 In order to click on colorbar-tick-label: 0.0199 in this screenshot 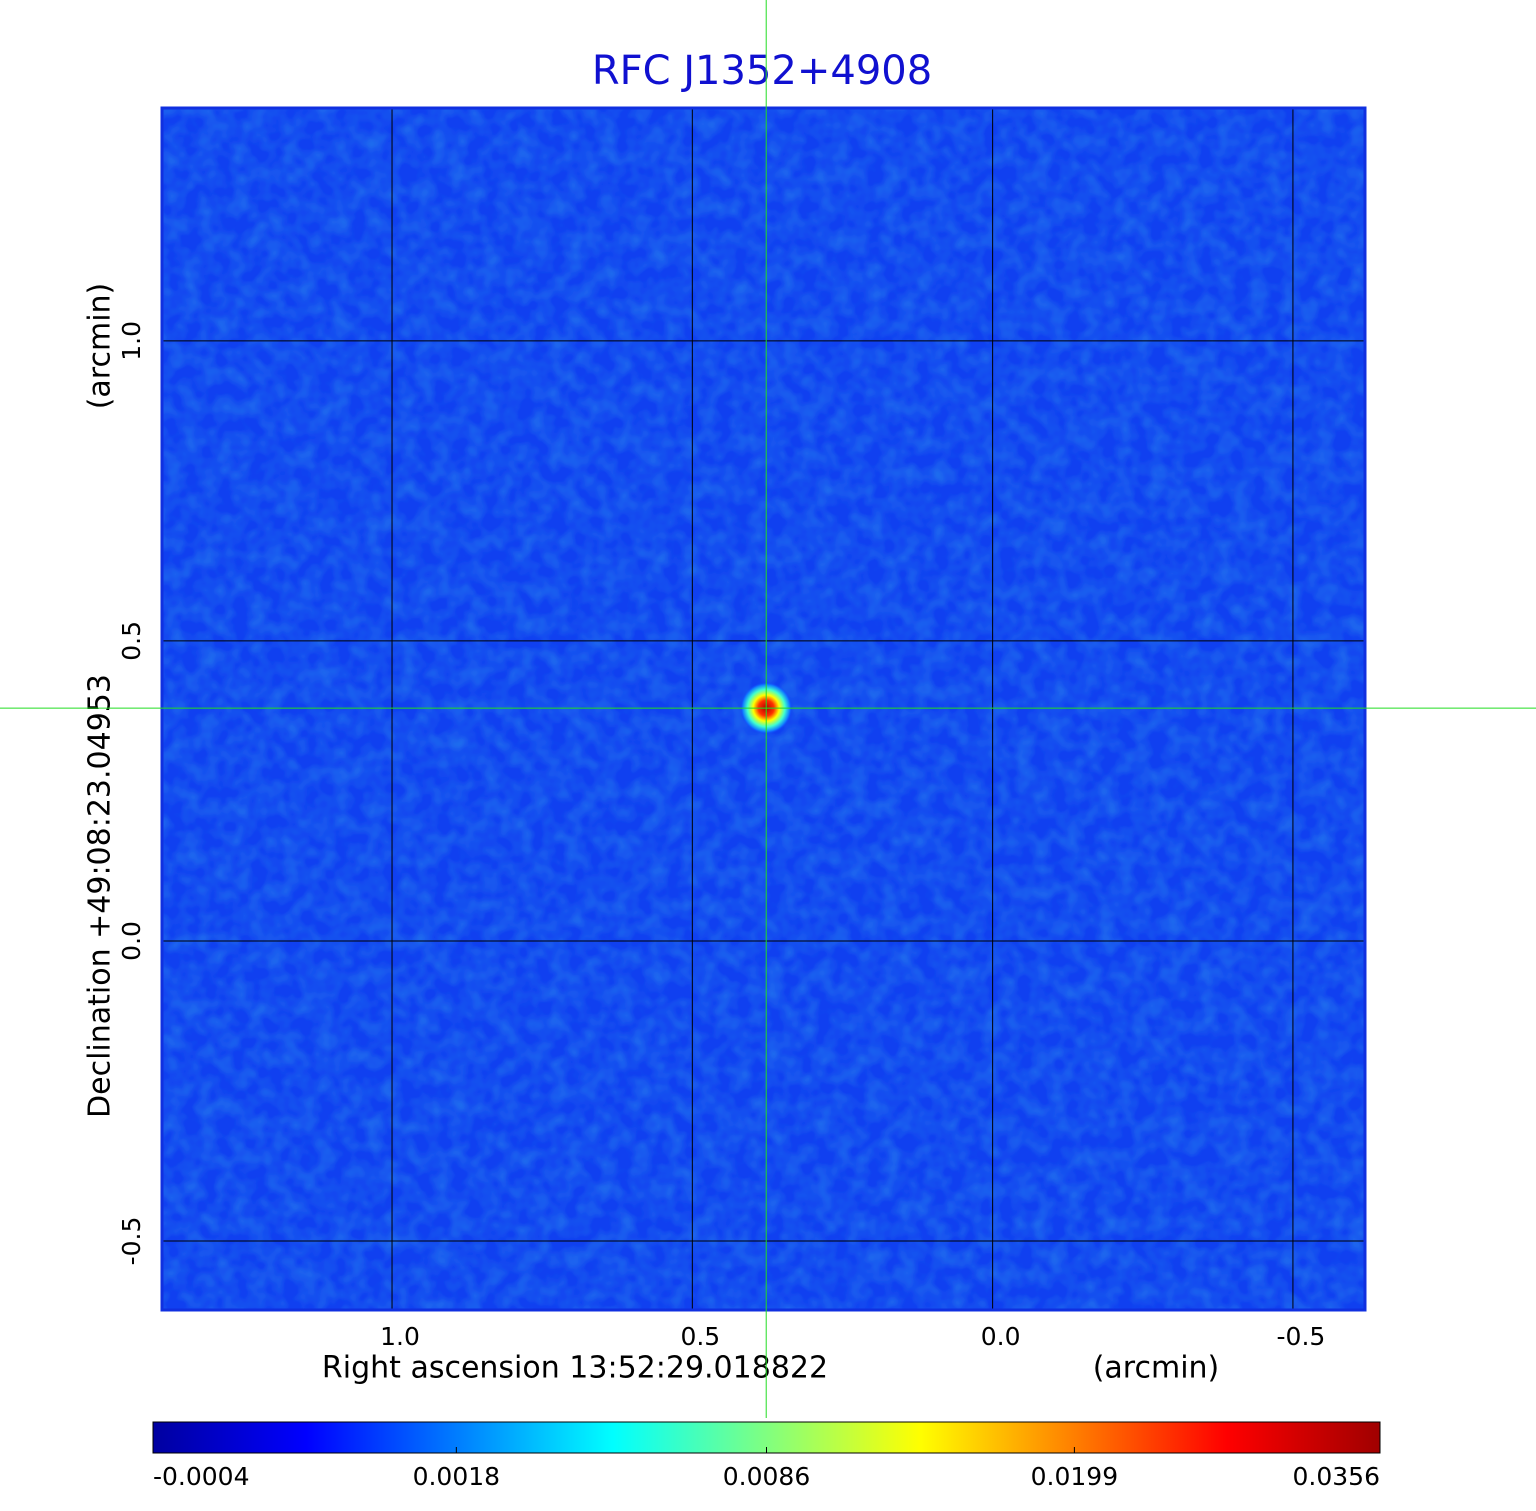, I will do `click(1074, 1476)`.